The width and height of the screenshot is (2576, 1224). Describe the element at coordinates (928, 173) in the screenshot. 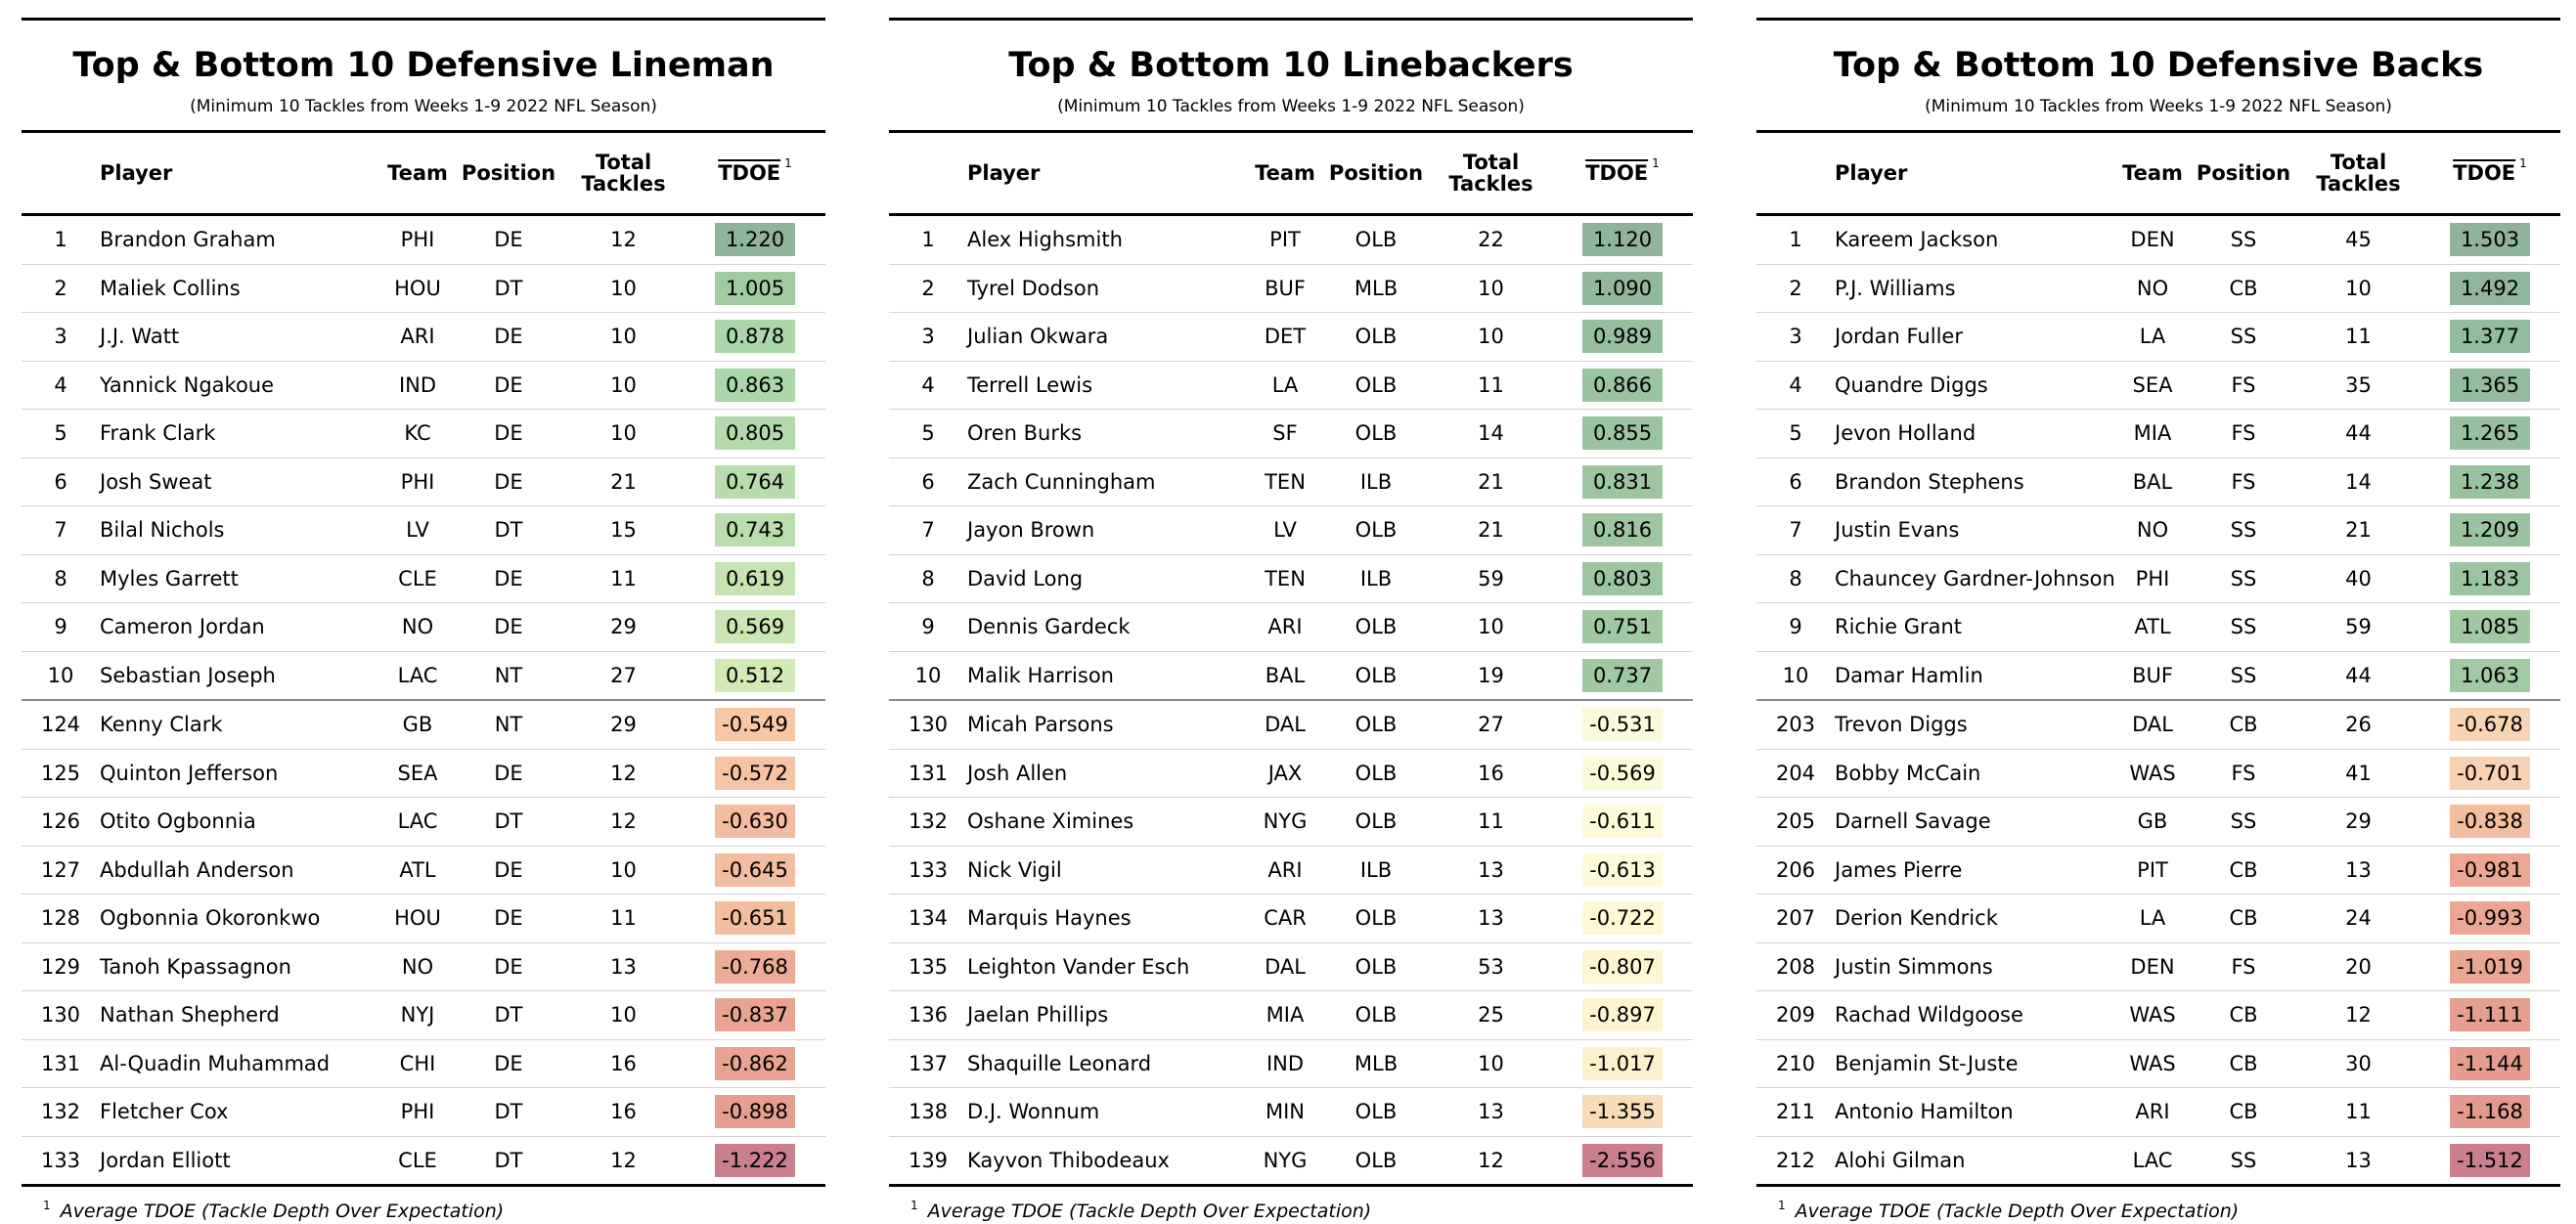

I see `header-rank` at that location.